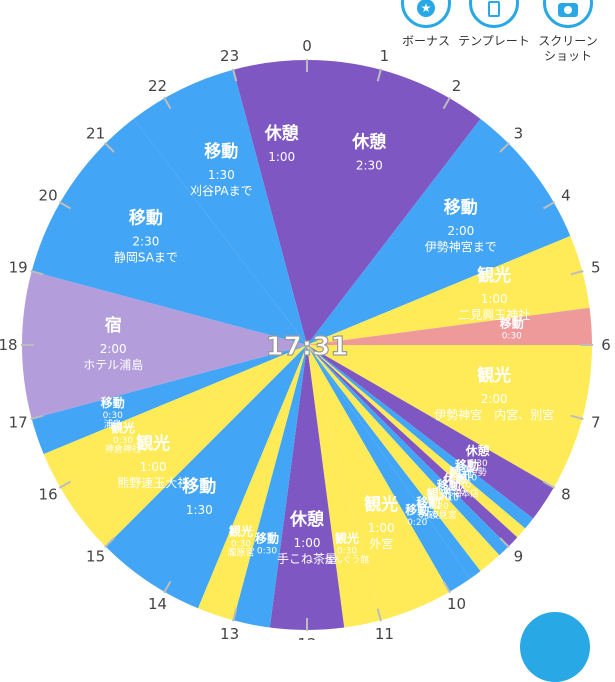  What do you see at coordinates (123, 449) in the screenshot?
I see `segment-place: 神倉神社` at bounding box center [123, 449].